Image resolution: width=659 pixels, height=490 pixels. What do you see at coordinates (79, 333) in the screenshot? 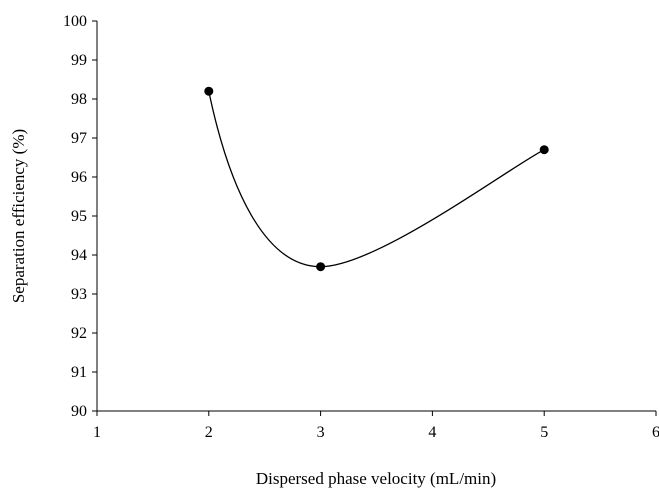
I see `y-tick-label: 92` at bounding box center [79, 333].